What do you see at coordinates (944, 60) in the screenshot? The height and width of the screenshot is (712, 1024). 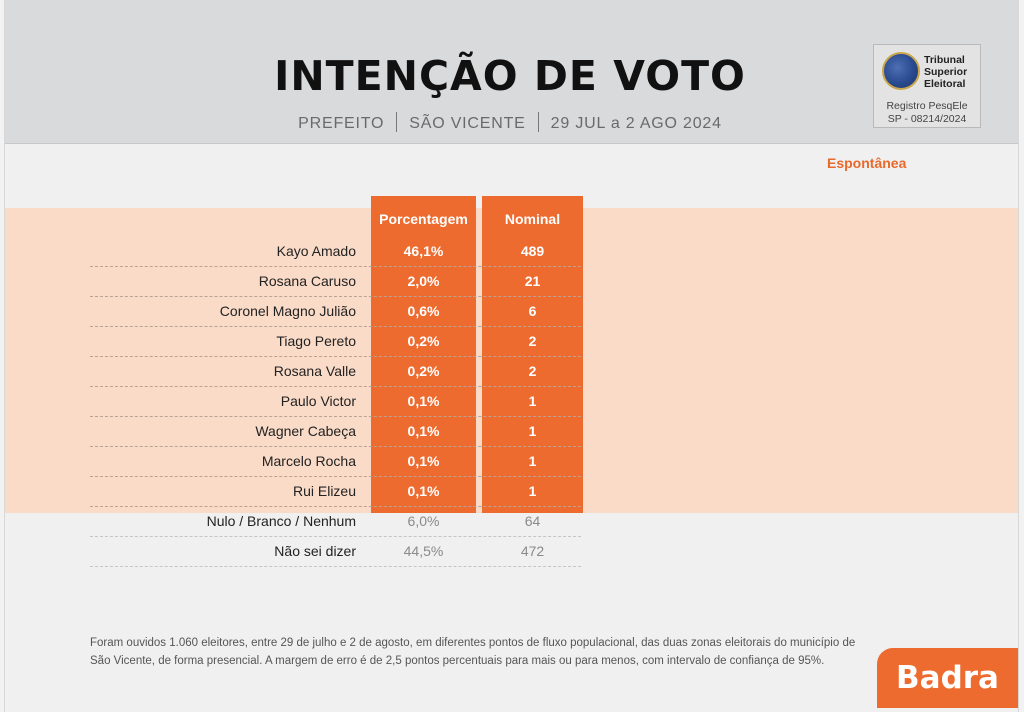 I see `tse-name-line: Tribunal` at bounding box center [944, 60].